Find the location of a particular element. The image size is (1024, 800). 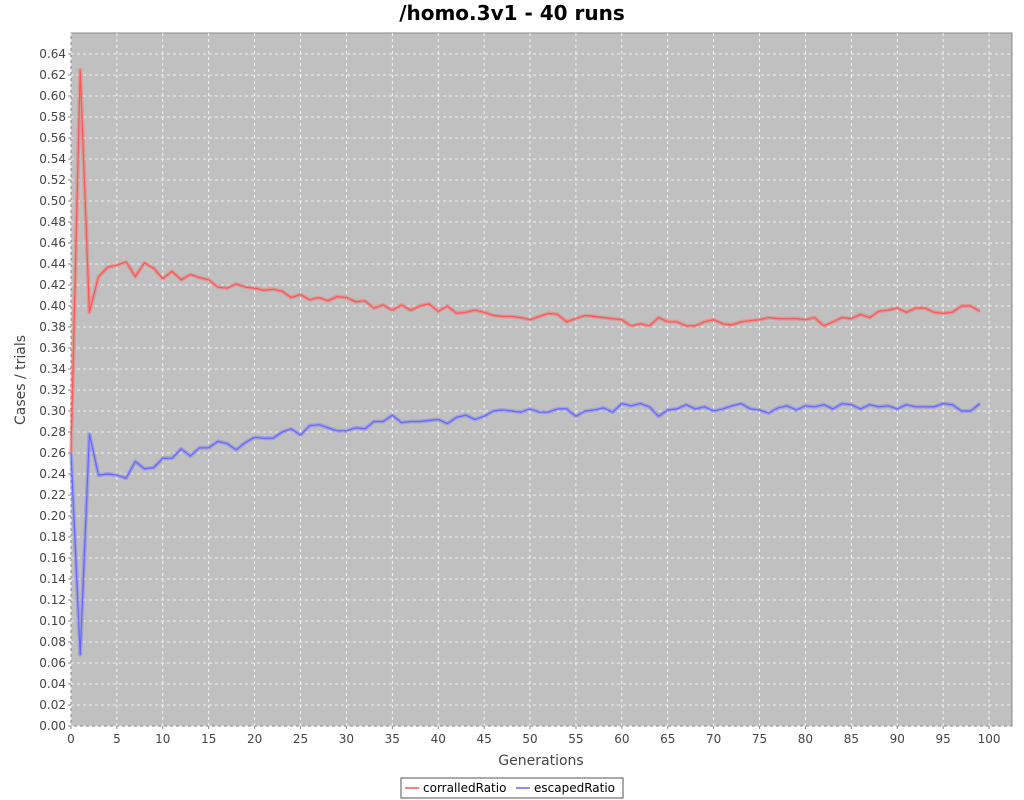

y-tick-label: 0.60 is located at coordinates (52, 96).